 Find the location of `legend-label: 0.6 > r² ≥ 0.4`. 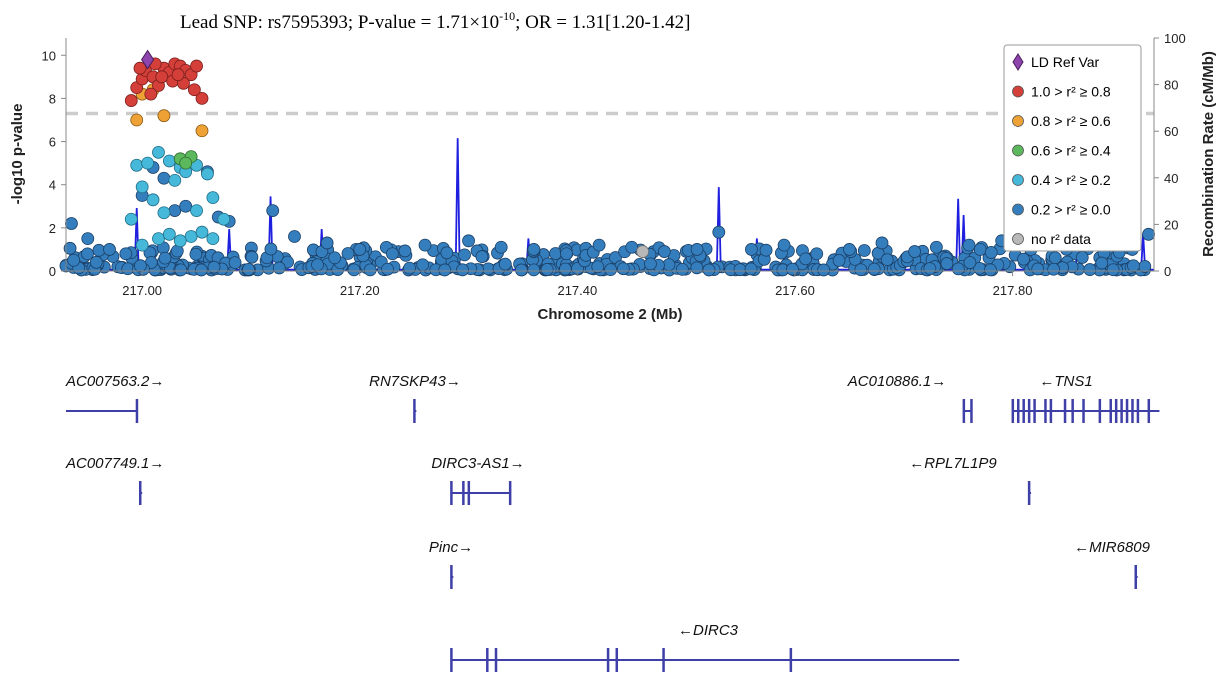

legend-label: 0.6 > r² ≥ 0.4 is located at coordinates (1071, 151).